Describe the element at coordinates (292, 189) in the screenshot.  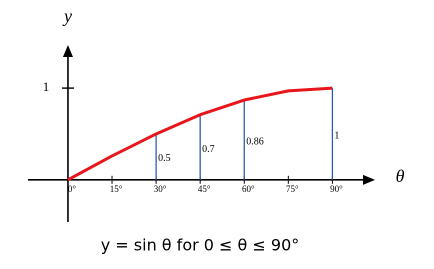
I see `x-tick-label: 75°` at that location.